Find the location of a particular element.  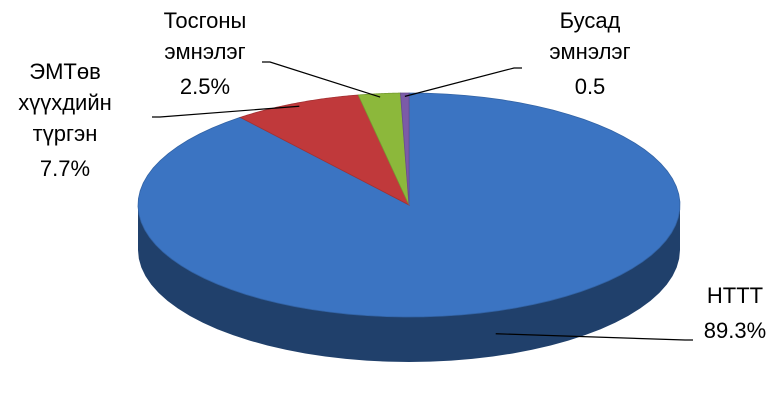

value-label: 2.5% is located at coordinates (205, 86).